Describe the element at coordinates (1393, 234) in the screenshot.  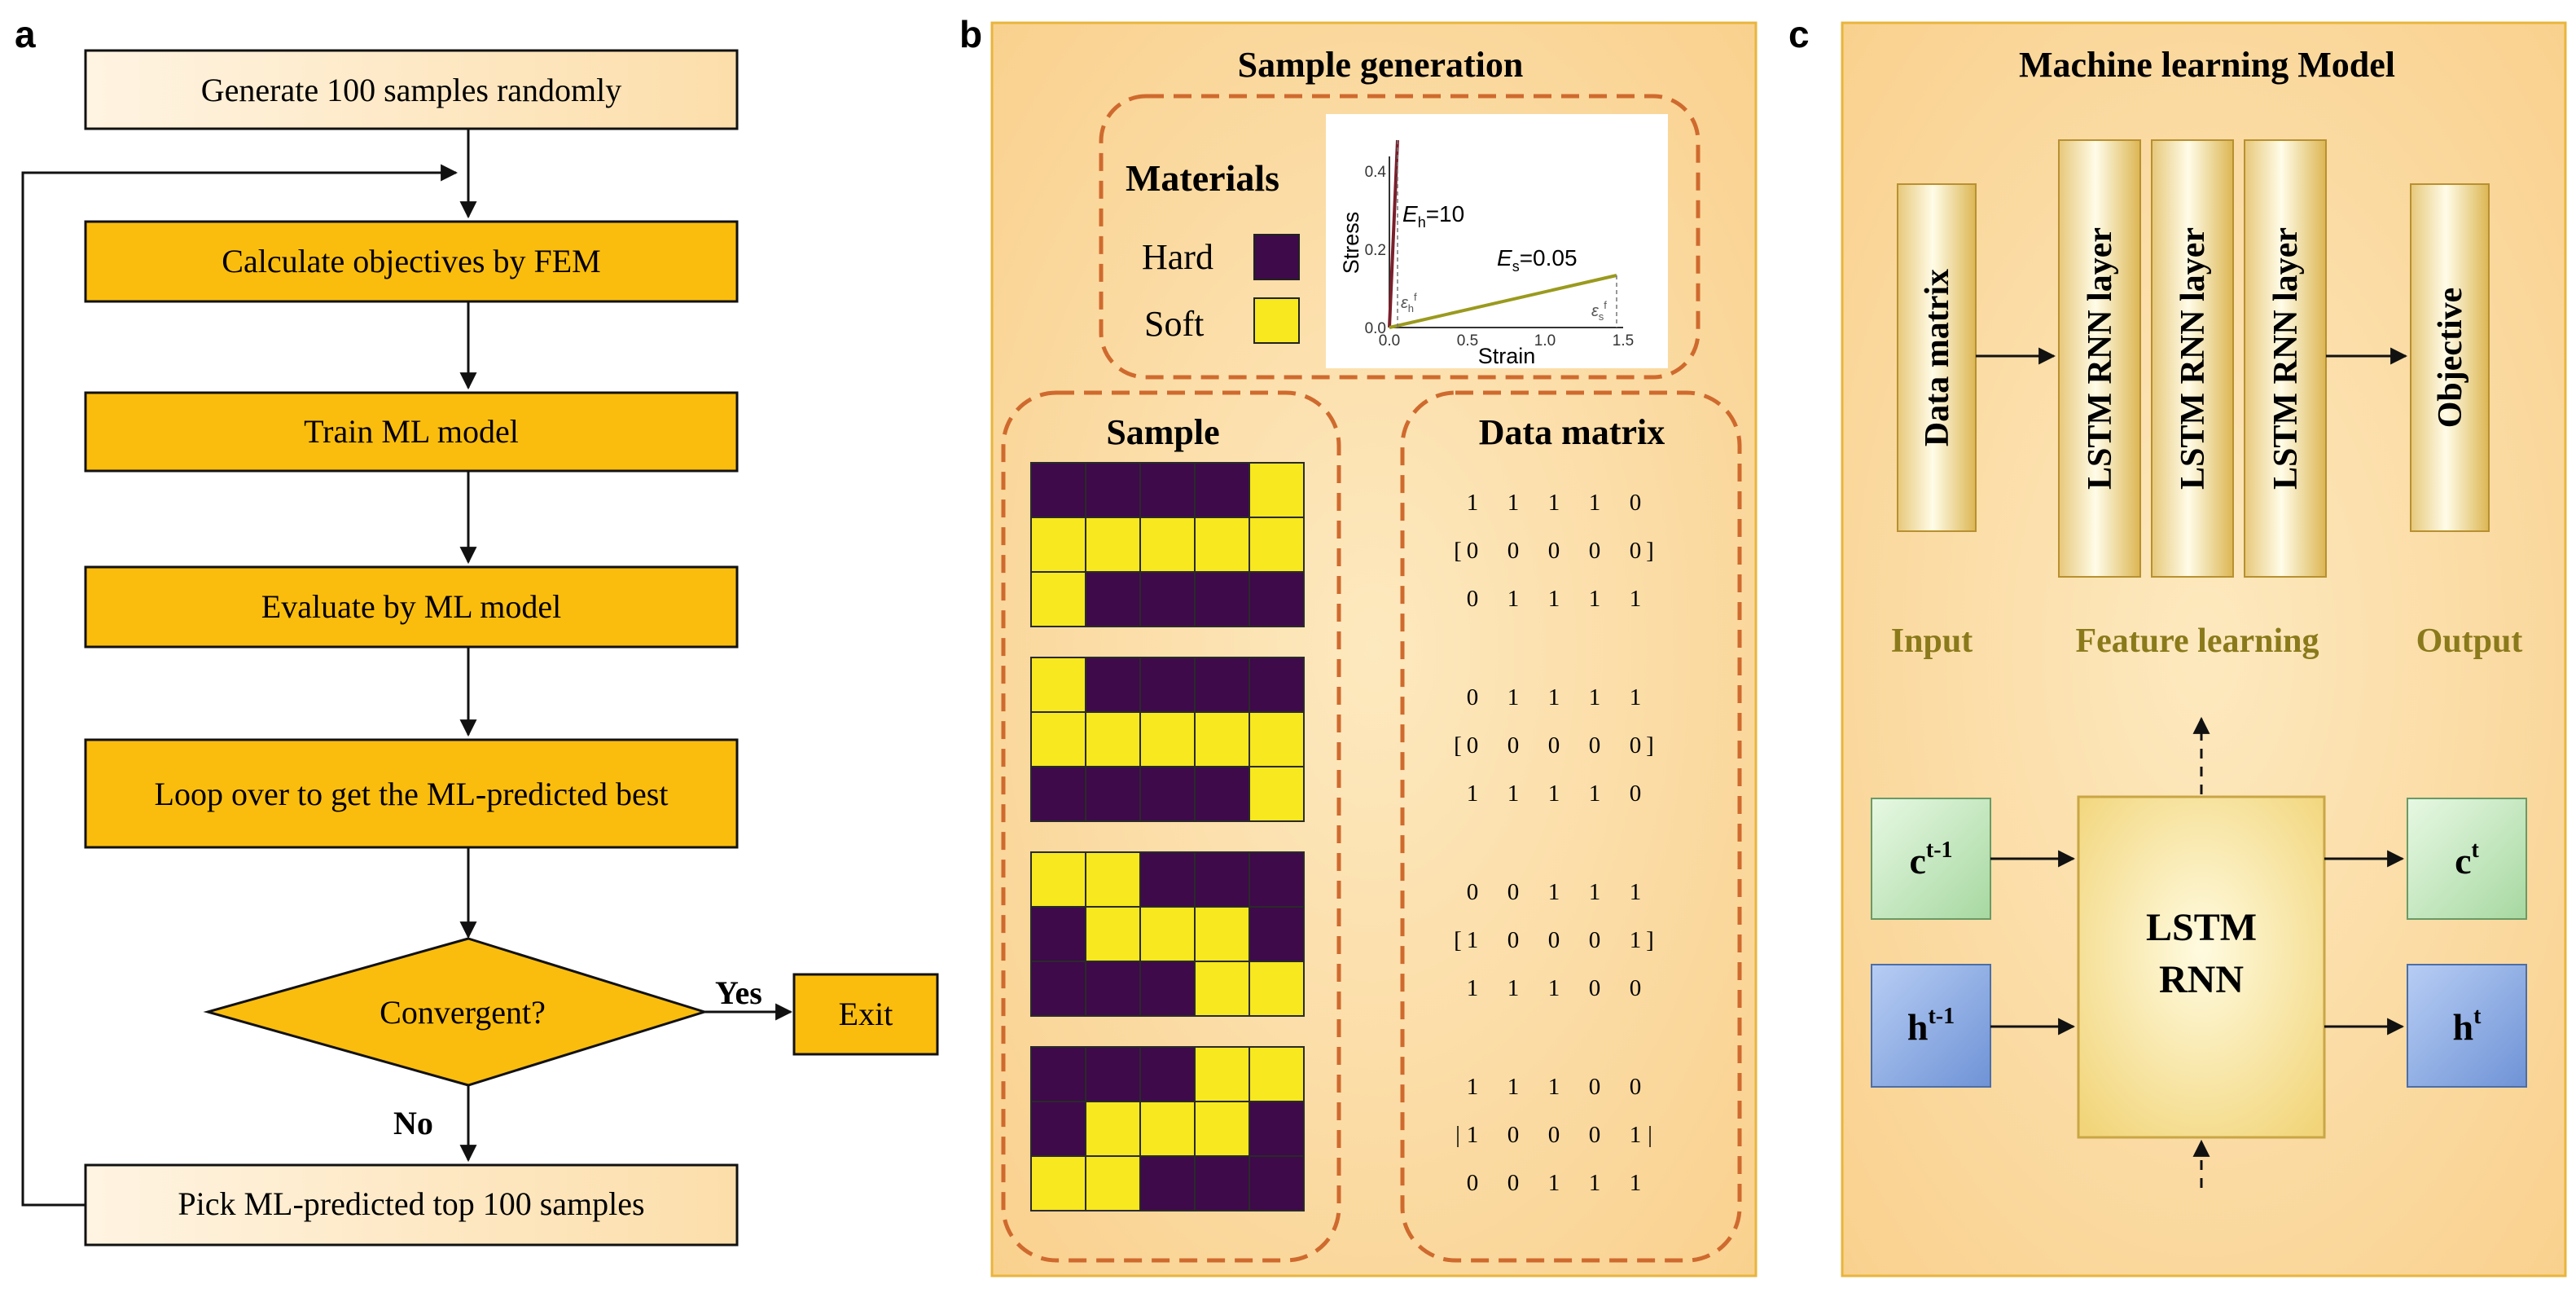
I see `hard-stress-line` at that location.